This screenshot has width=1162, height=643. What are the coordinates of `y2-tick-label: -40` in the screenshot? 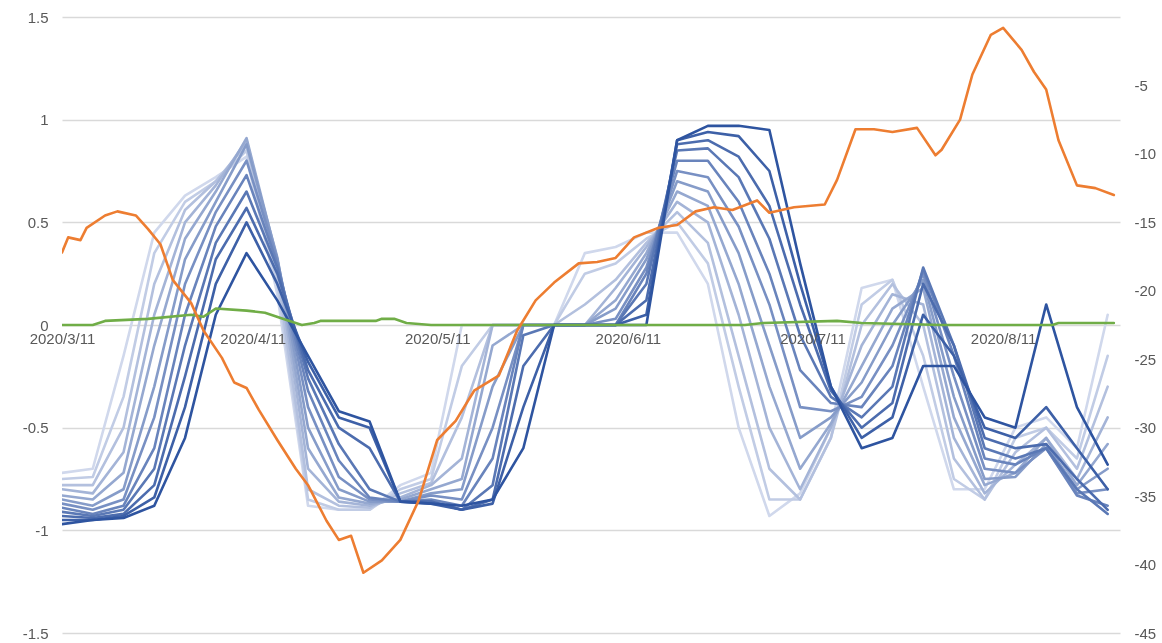 It's located at (1145, 565).